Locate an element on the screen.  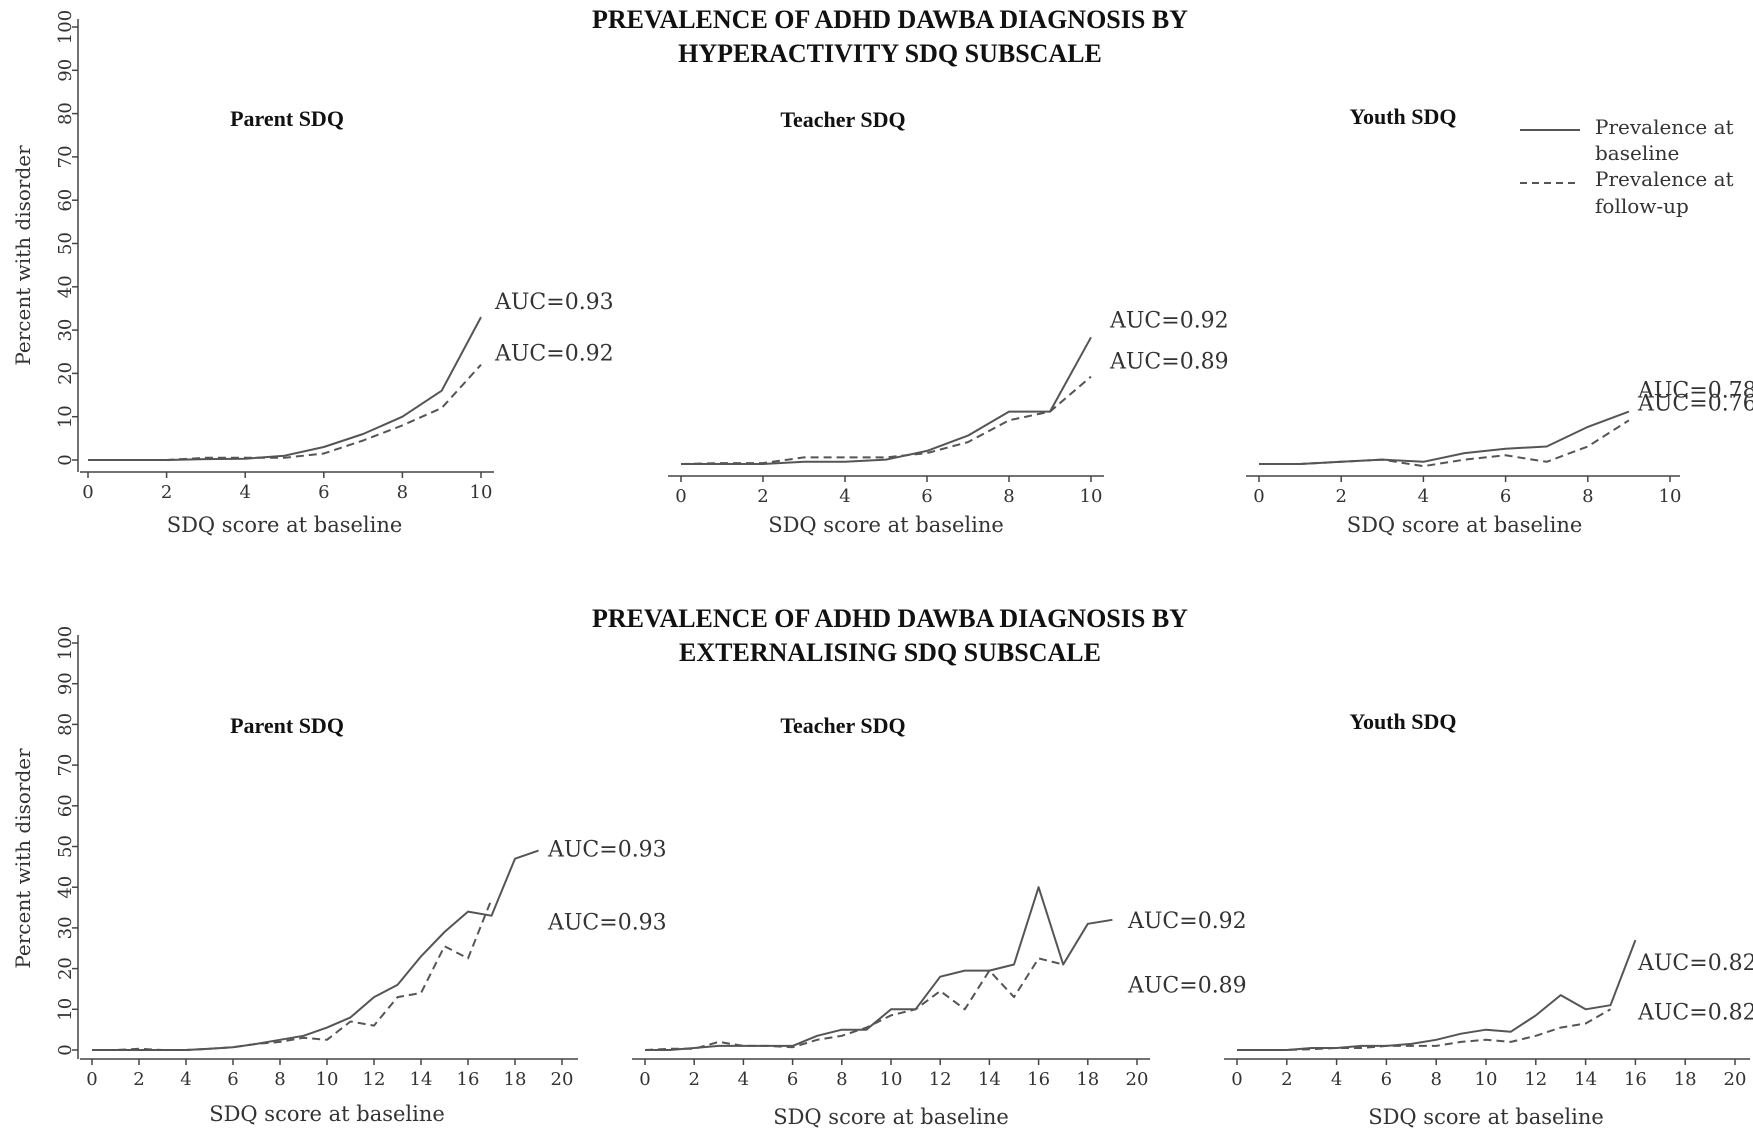
auc-label: AUC=0.76 is located at coordinates (1695, 403).